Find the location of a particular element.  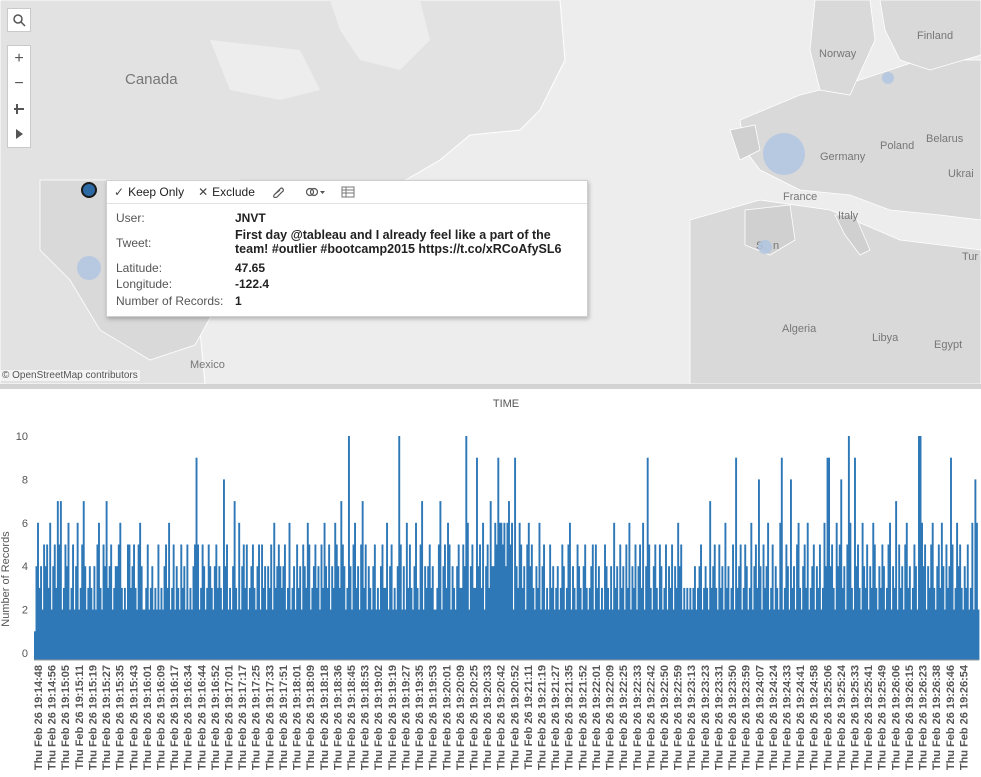

map-attribution: © OpenStreetMap contributors is located at coordinates (70, 375).